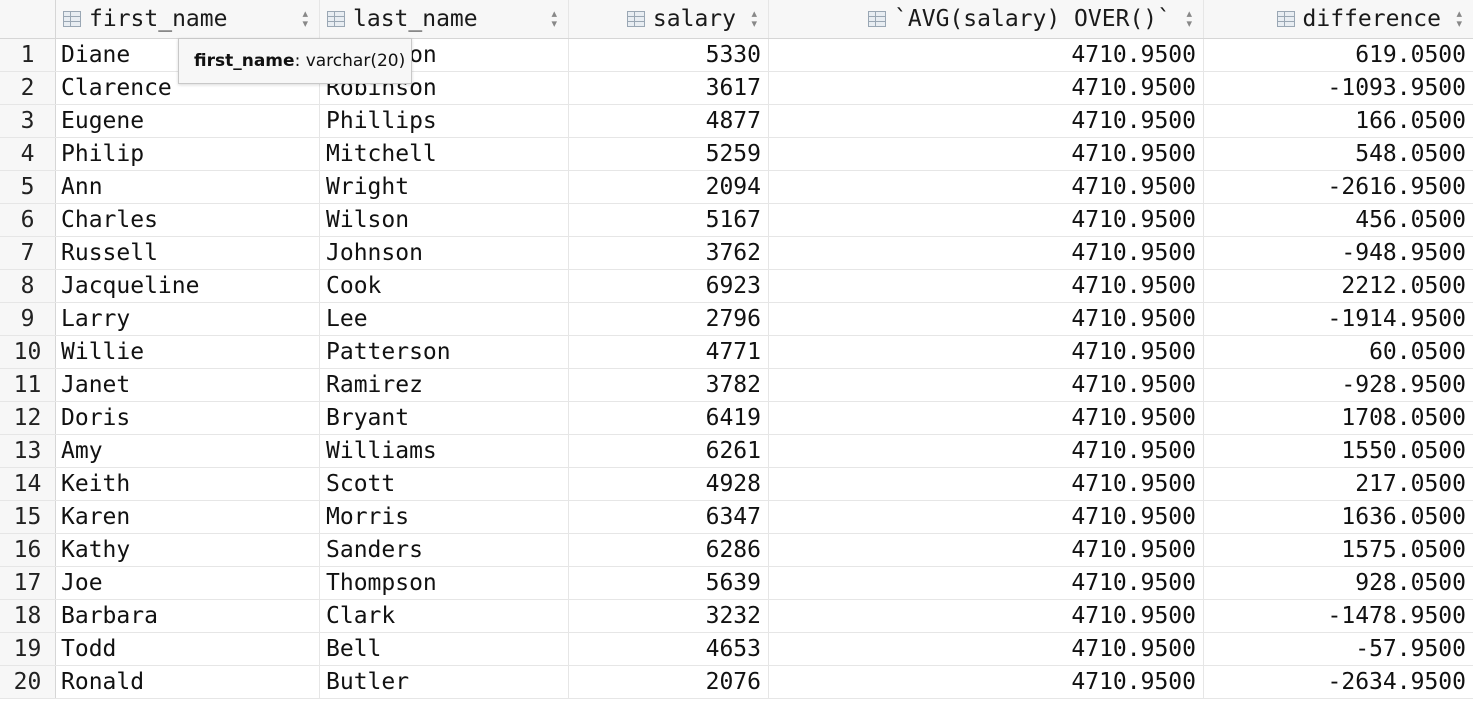 The width and height of the screenshot is (1473, 704). Describe the element at coordinates (736, 319) in the screenshot. I see `table-row: 9 Larry Lee 2796 4710.9500 -1914.9500` at that location.